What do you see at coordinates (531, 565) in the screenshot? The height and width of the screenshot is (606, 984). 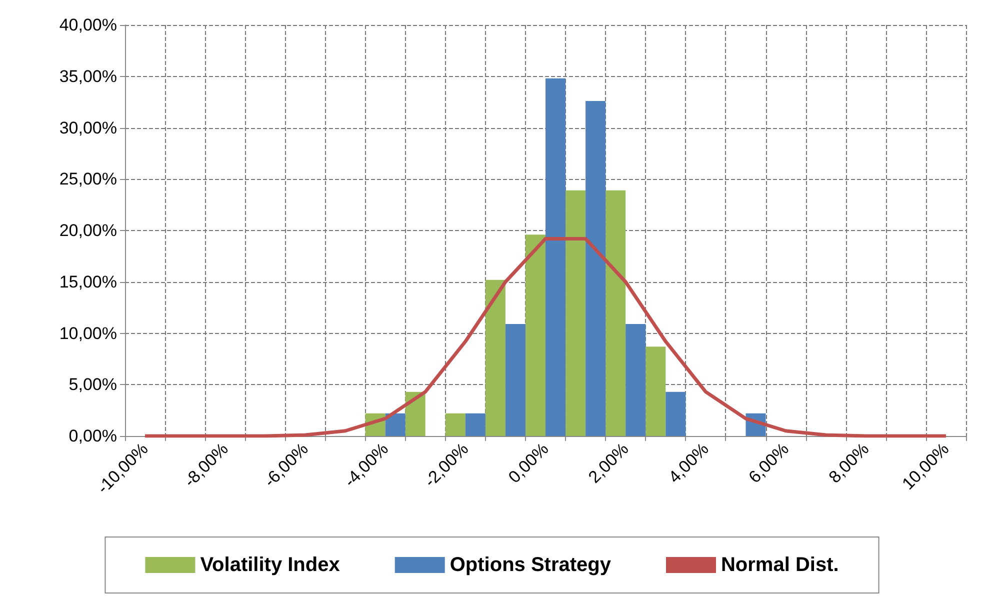 I see `legend-label: Options Strategy` at bounding box center [531, 565].